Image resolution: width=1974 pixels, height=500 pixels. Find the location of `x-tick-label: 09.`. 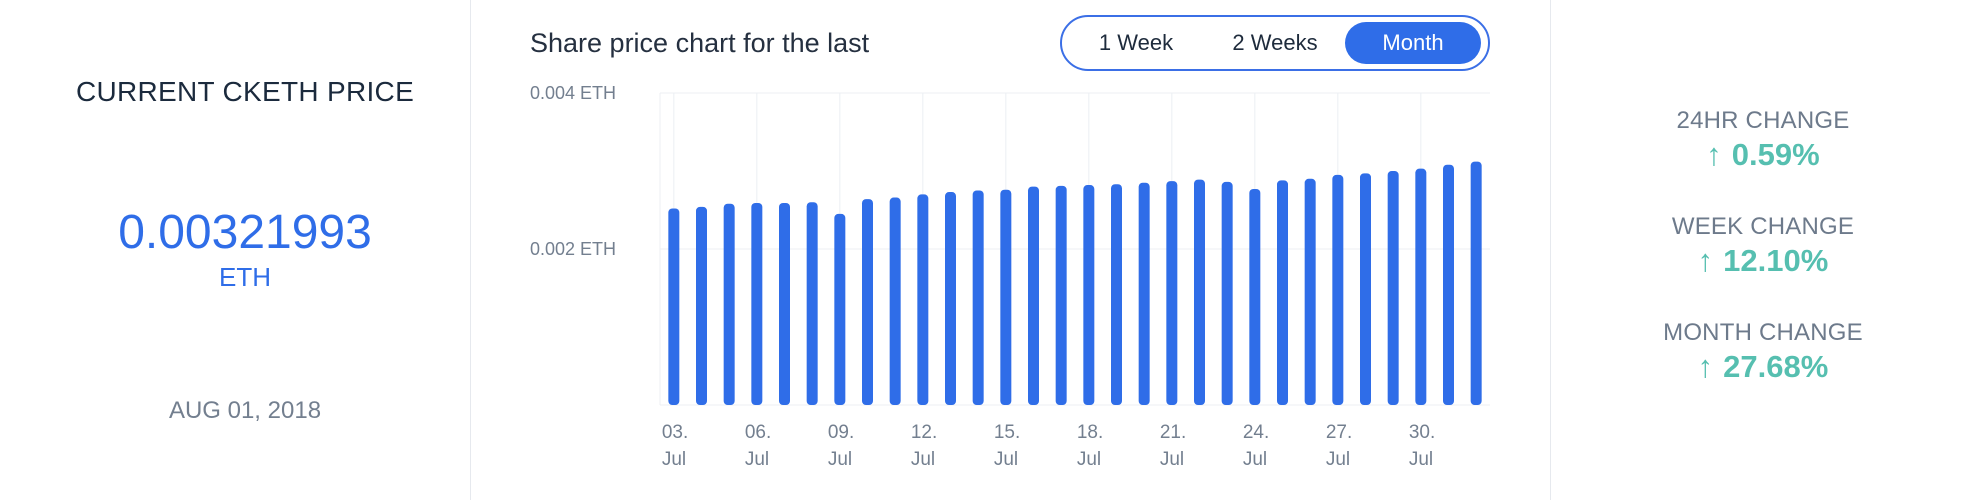

x-tick-label: 09. is located at coordinates (841, 432).